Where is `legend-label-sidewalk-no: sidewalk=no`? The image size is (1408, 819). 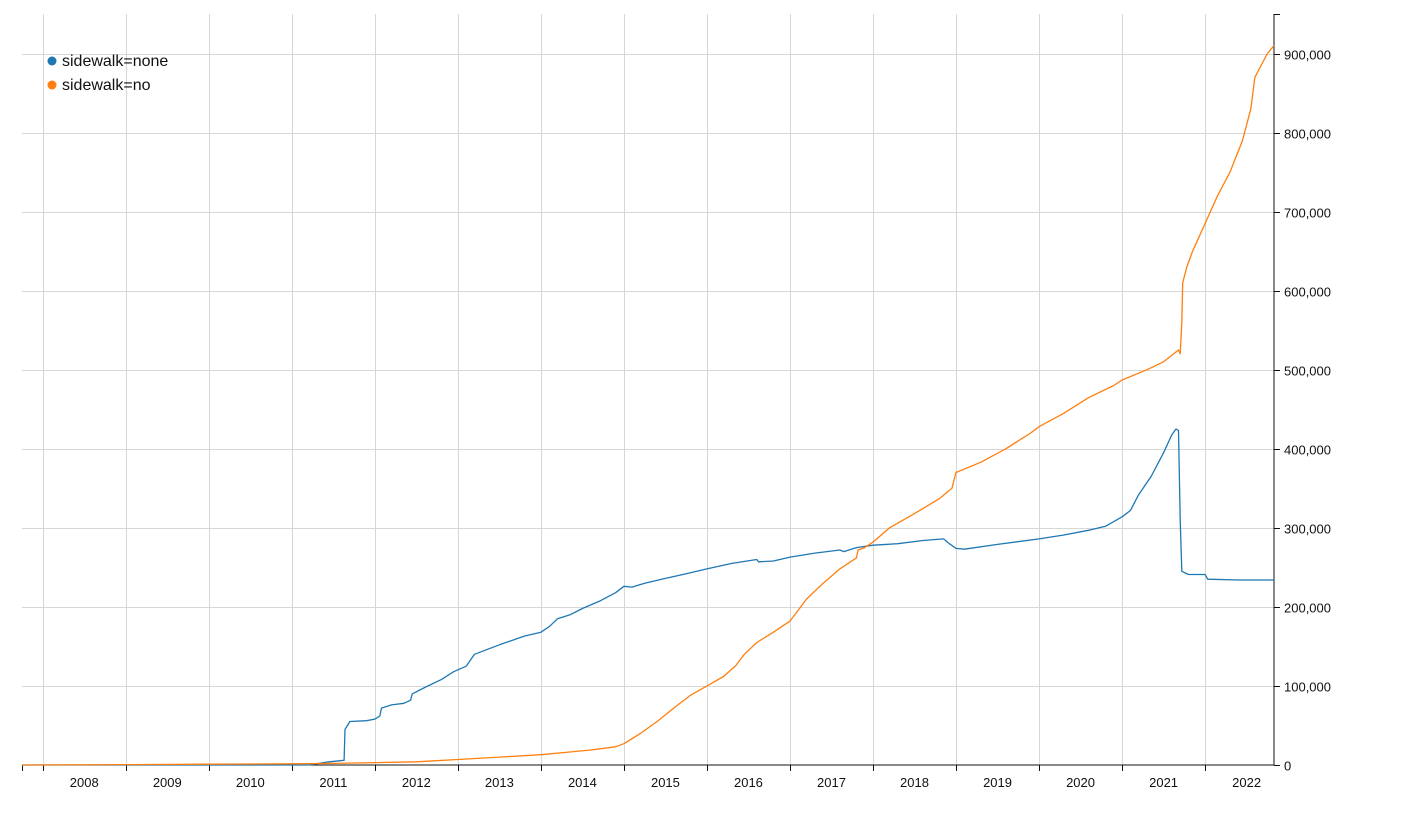 legend-label-sidewalk-no: sidewalk=no is located at coordinates (106, 85).